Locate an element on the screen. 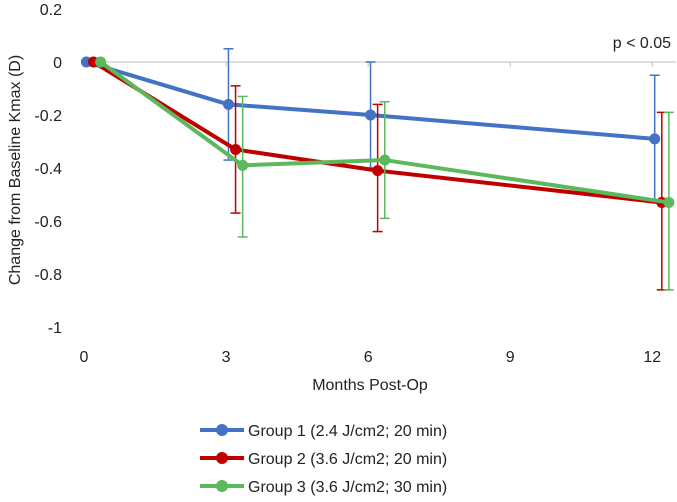 The width and height of the screenshot is (677, 502). x-tick-label: 6 is located at coordinates (368, 357).